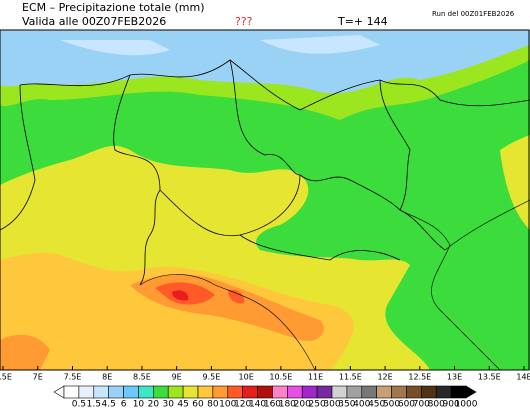 The height and width of the screenshot is (409, 530). I want to click on x-tick-label: 9.5E, so click(212, 377).